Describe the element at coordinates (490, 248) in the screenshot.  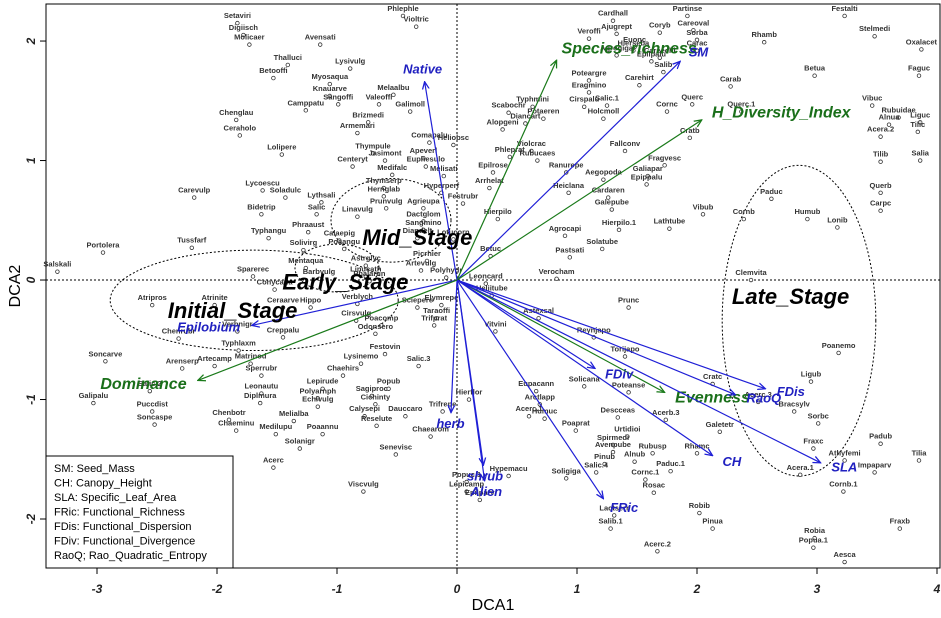
I see `species-label: Betuc` at that location.